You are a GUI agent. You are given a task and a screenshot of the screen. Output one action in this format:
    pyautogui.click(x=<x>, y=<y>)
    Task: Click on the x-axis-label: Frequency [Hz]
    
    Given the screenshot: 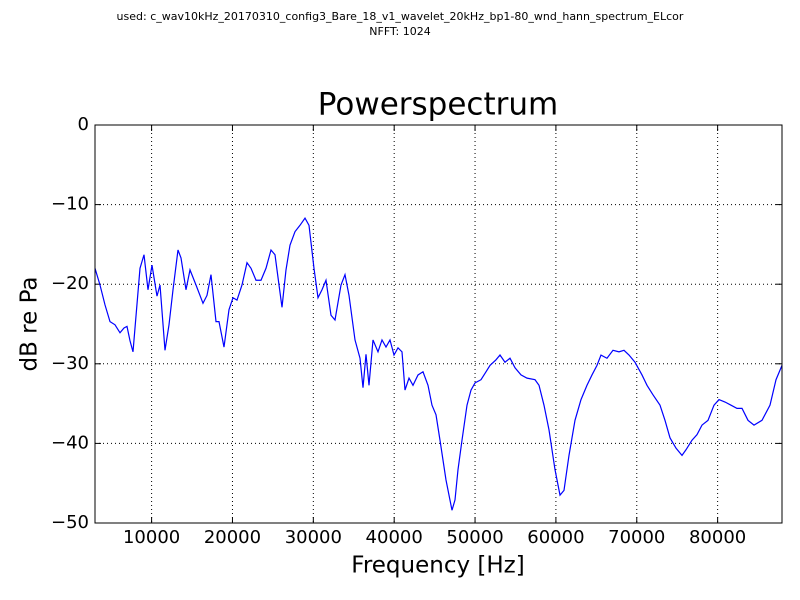 What is the action you would take?
    pyautogui.click(x=437, y=566)
    